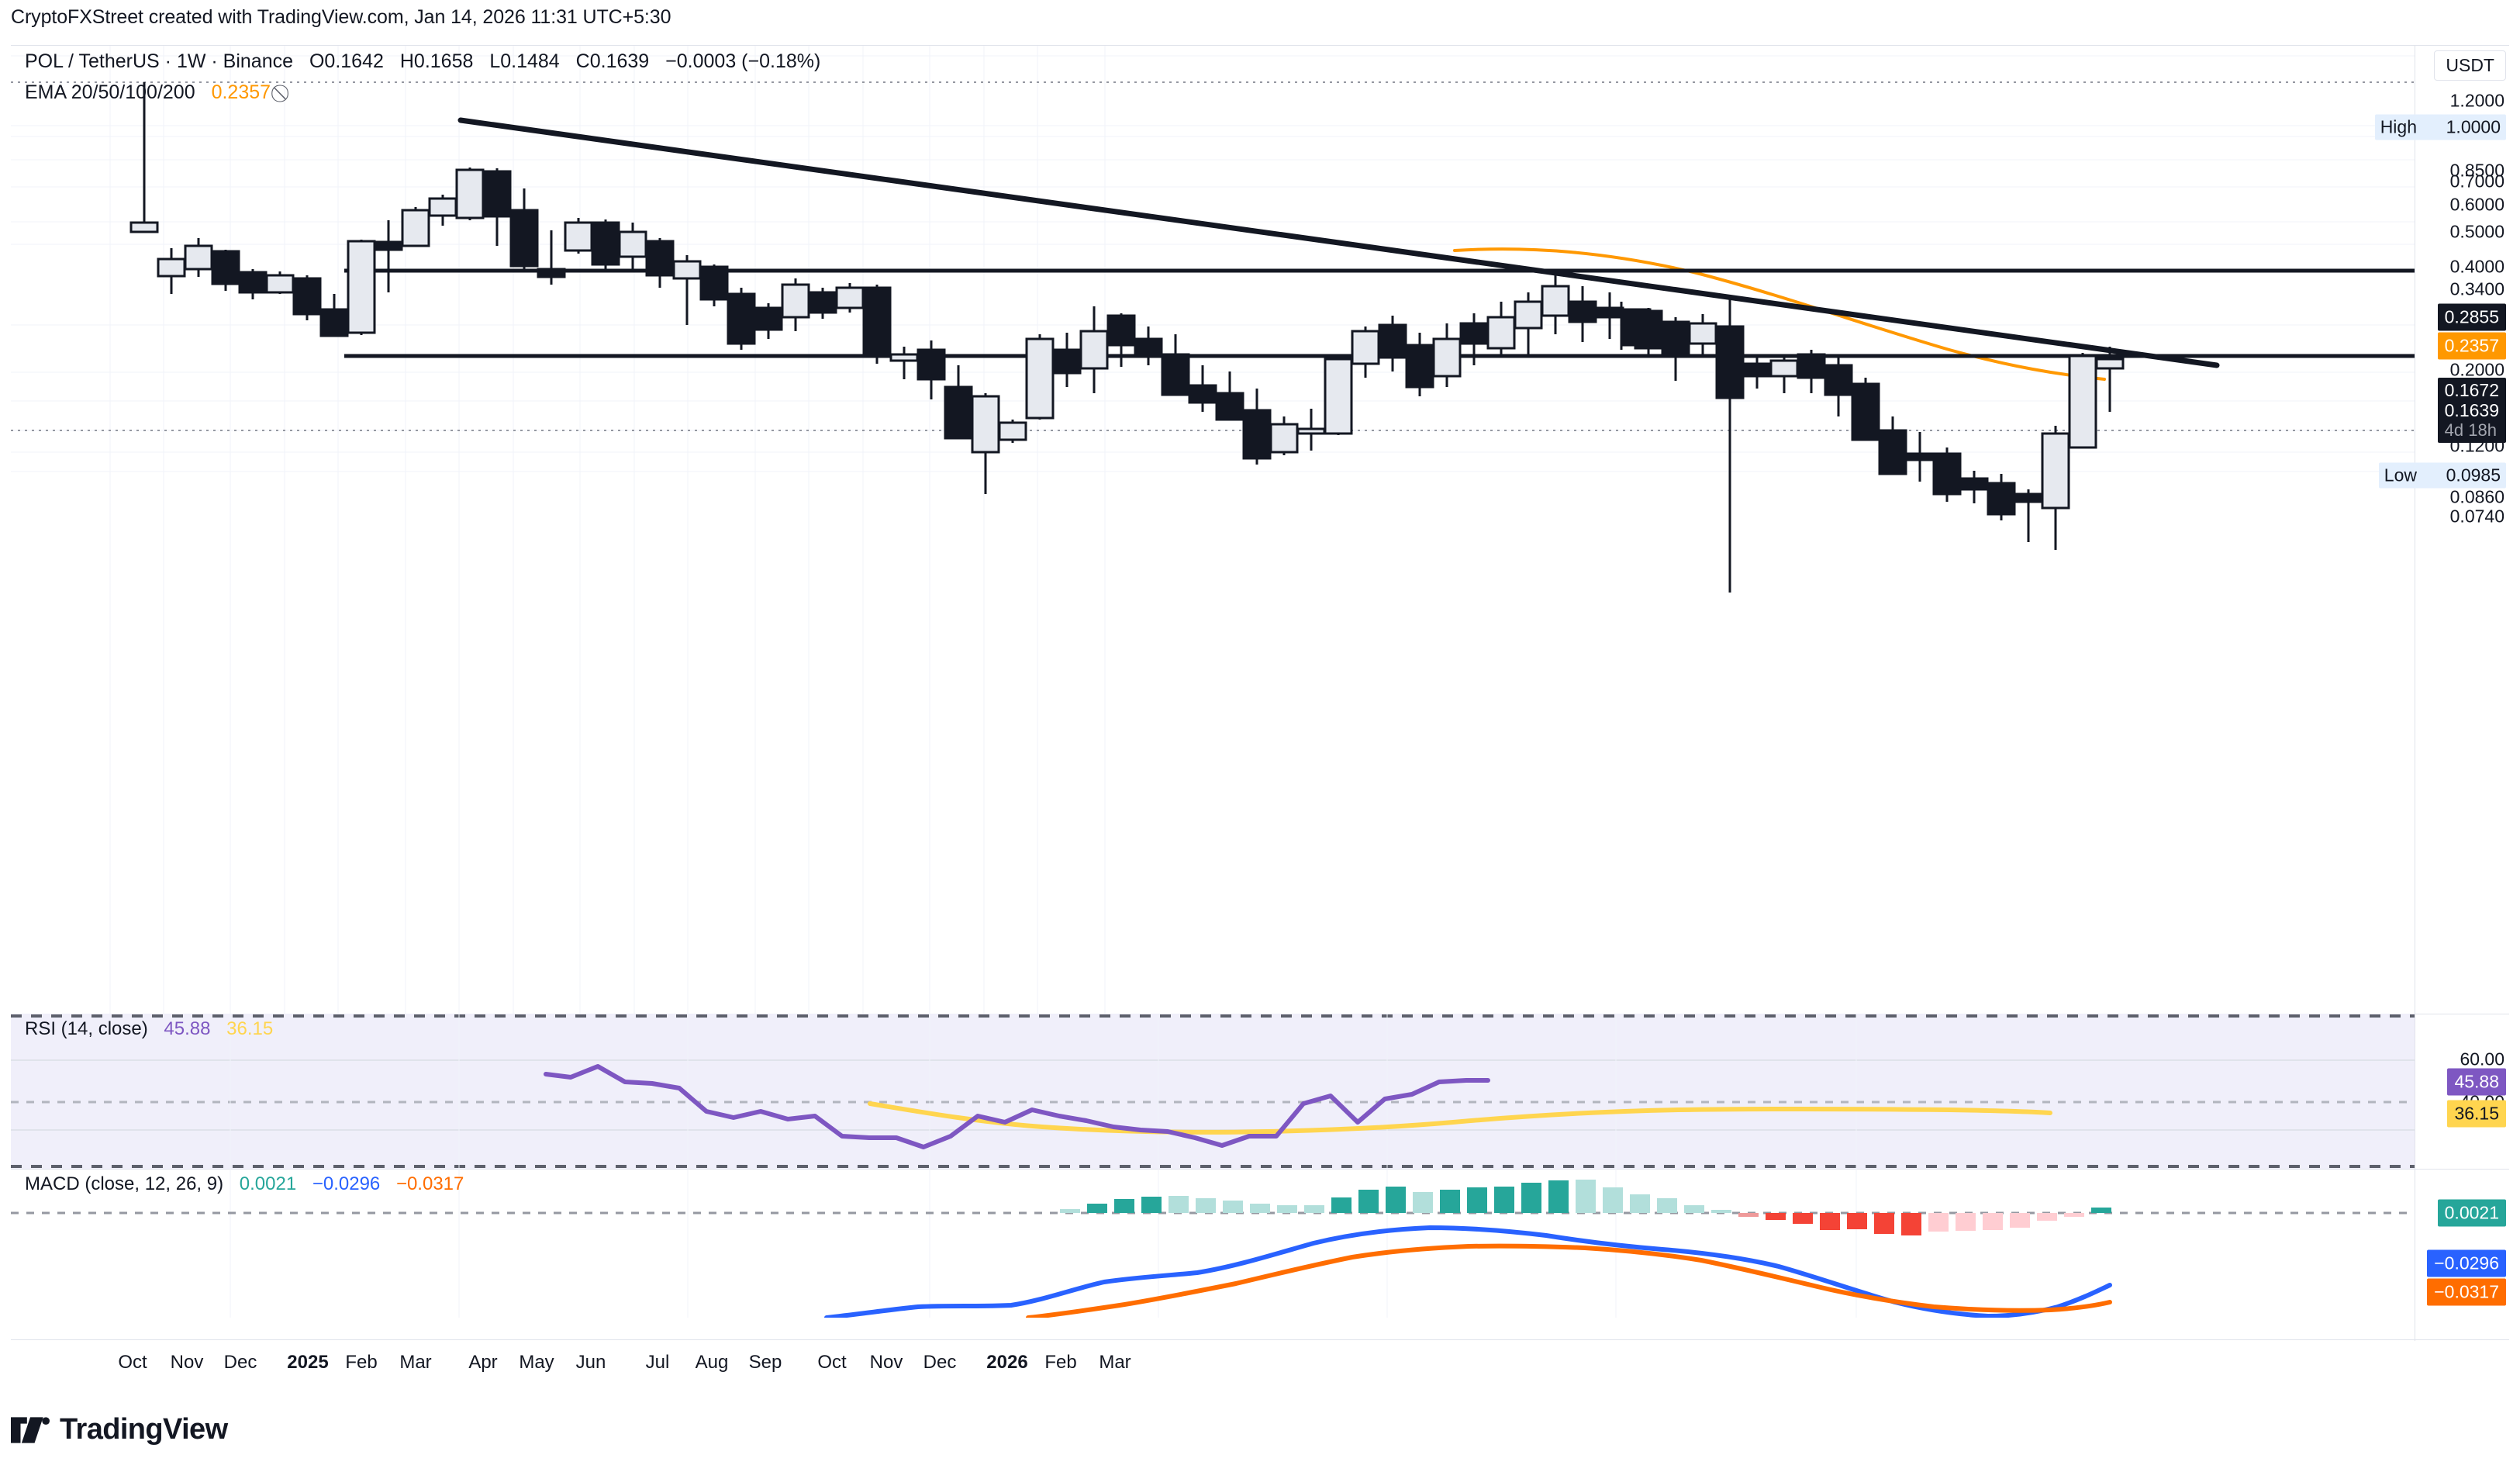 The image size is (2520, 1472). What do you see at coordinates (2476, 516) in the screenshot?
I see `price-tick: 0.0740` at bounding box center [2476, 516].